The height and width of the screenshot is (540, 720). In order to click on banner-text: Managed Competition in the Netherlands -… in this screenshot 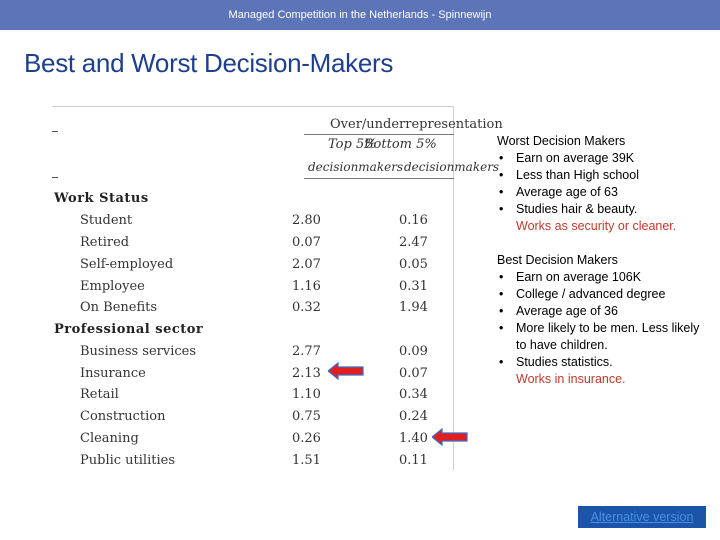, I will do `click(360, 15)`.